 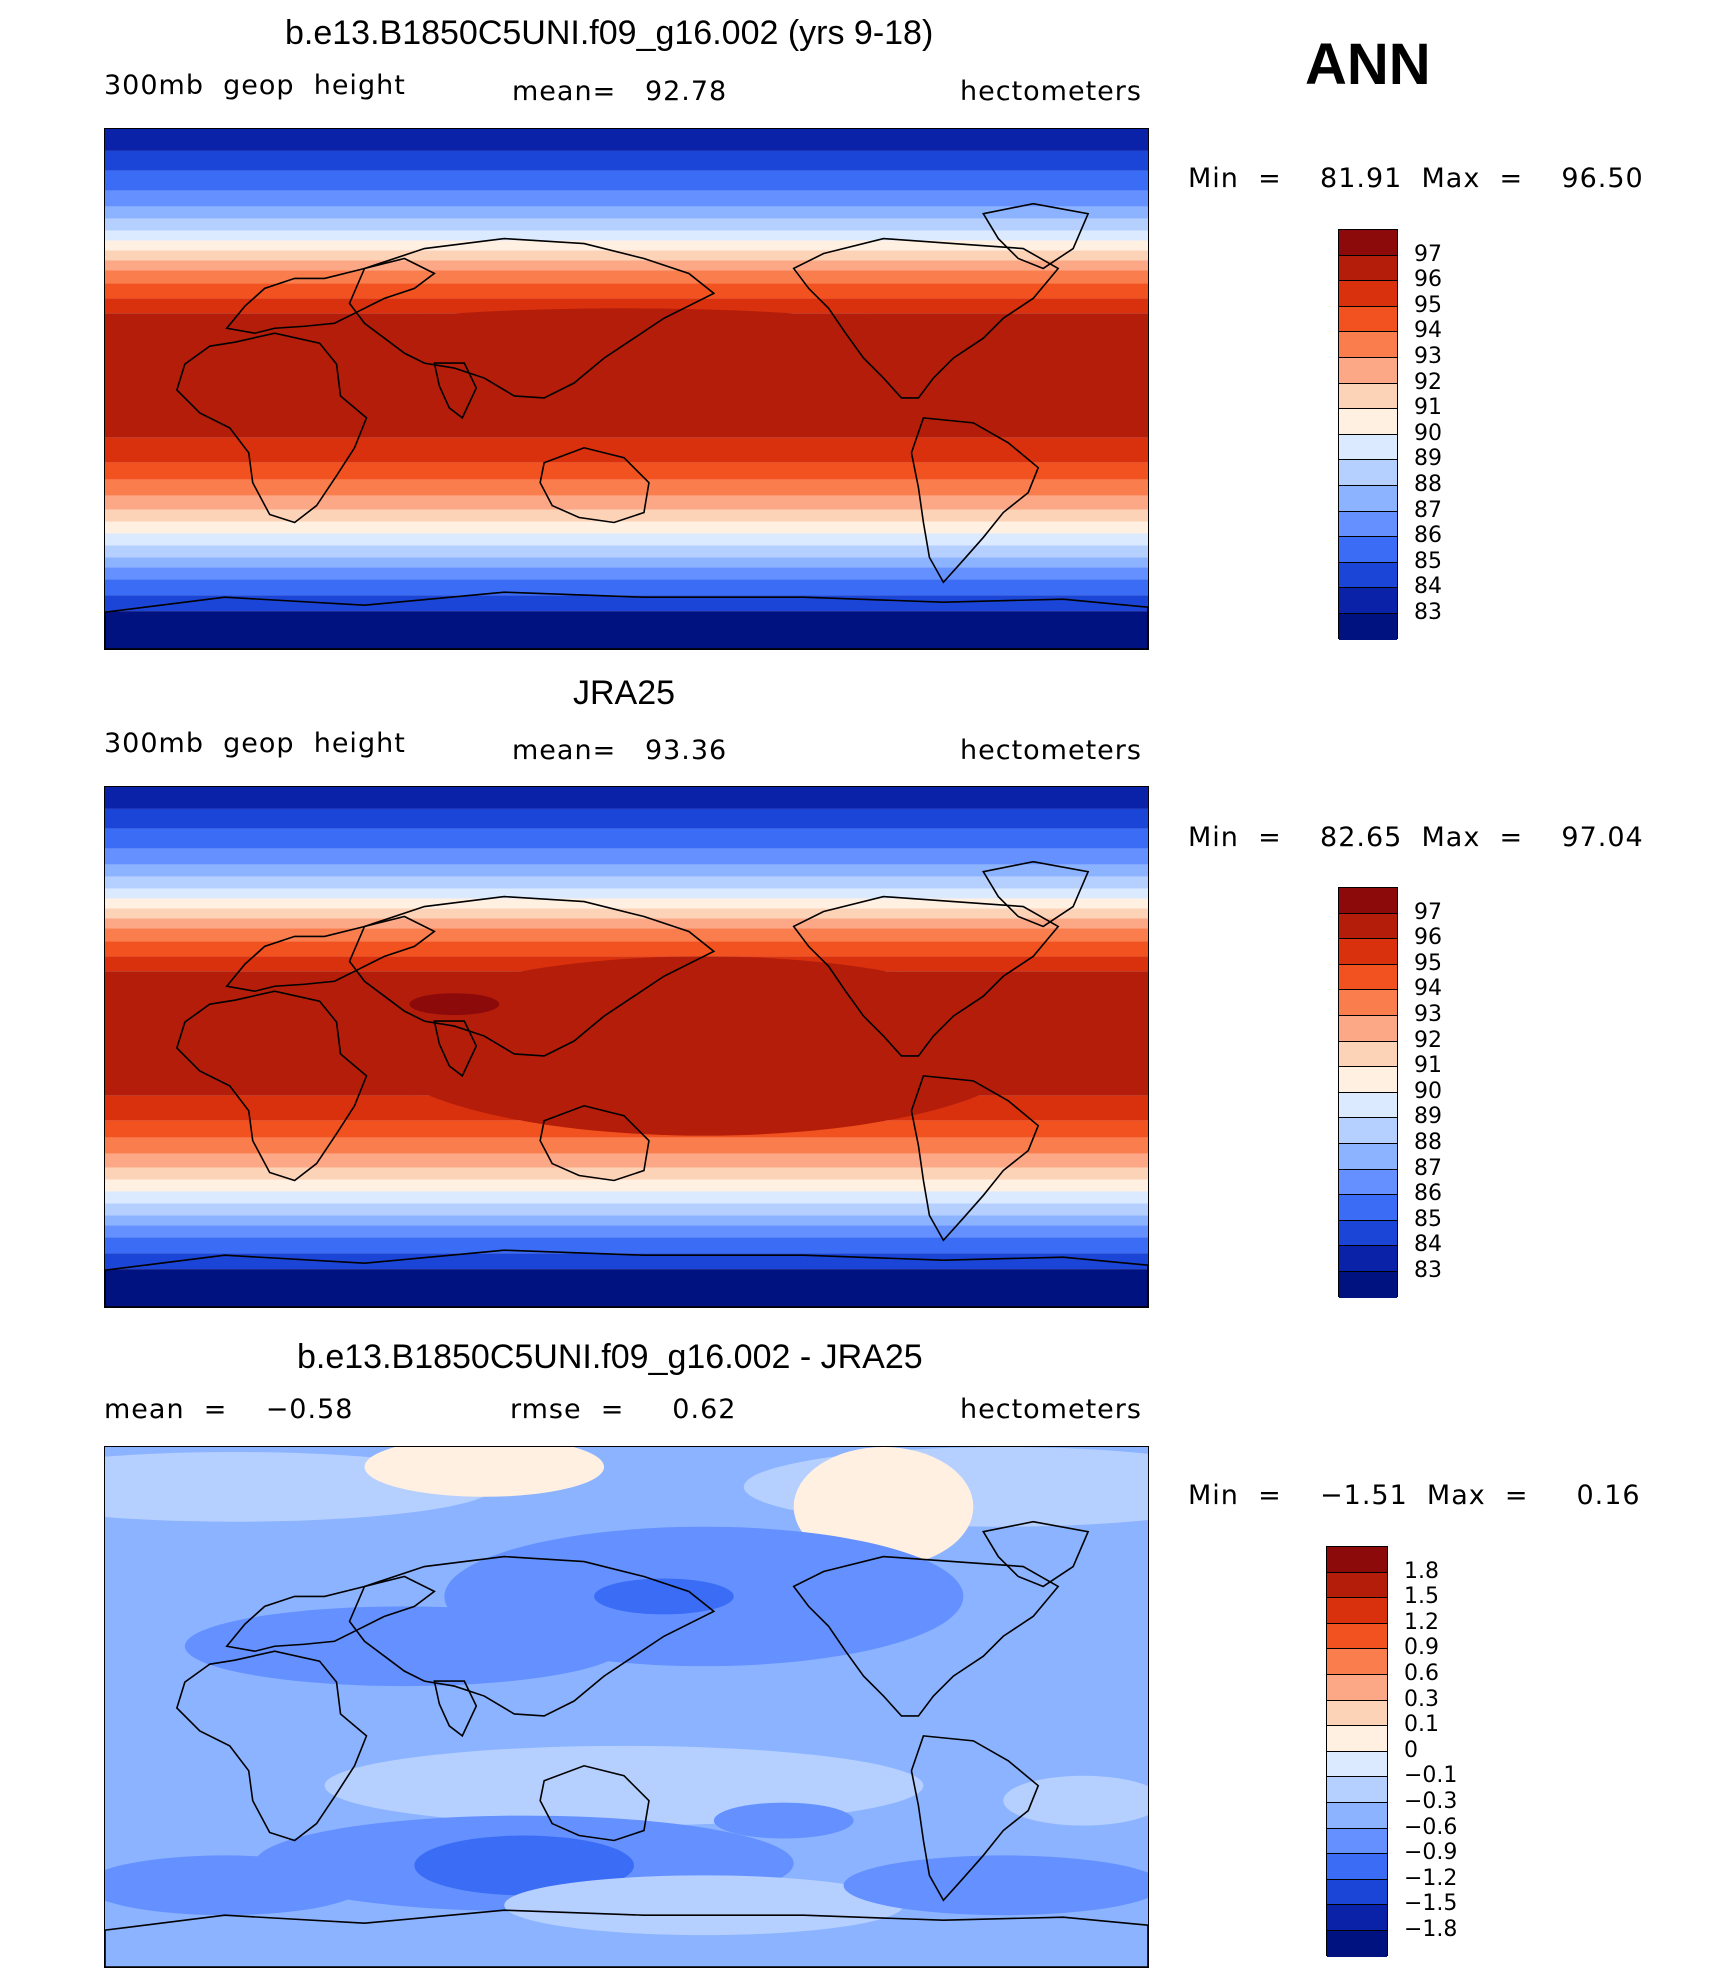 What do you see at coordinates (1428, 587) in the screenshot?
I see `colorbar-tick-label: 84` at bounding box center [1428, 587].